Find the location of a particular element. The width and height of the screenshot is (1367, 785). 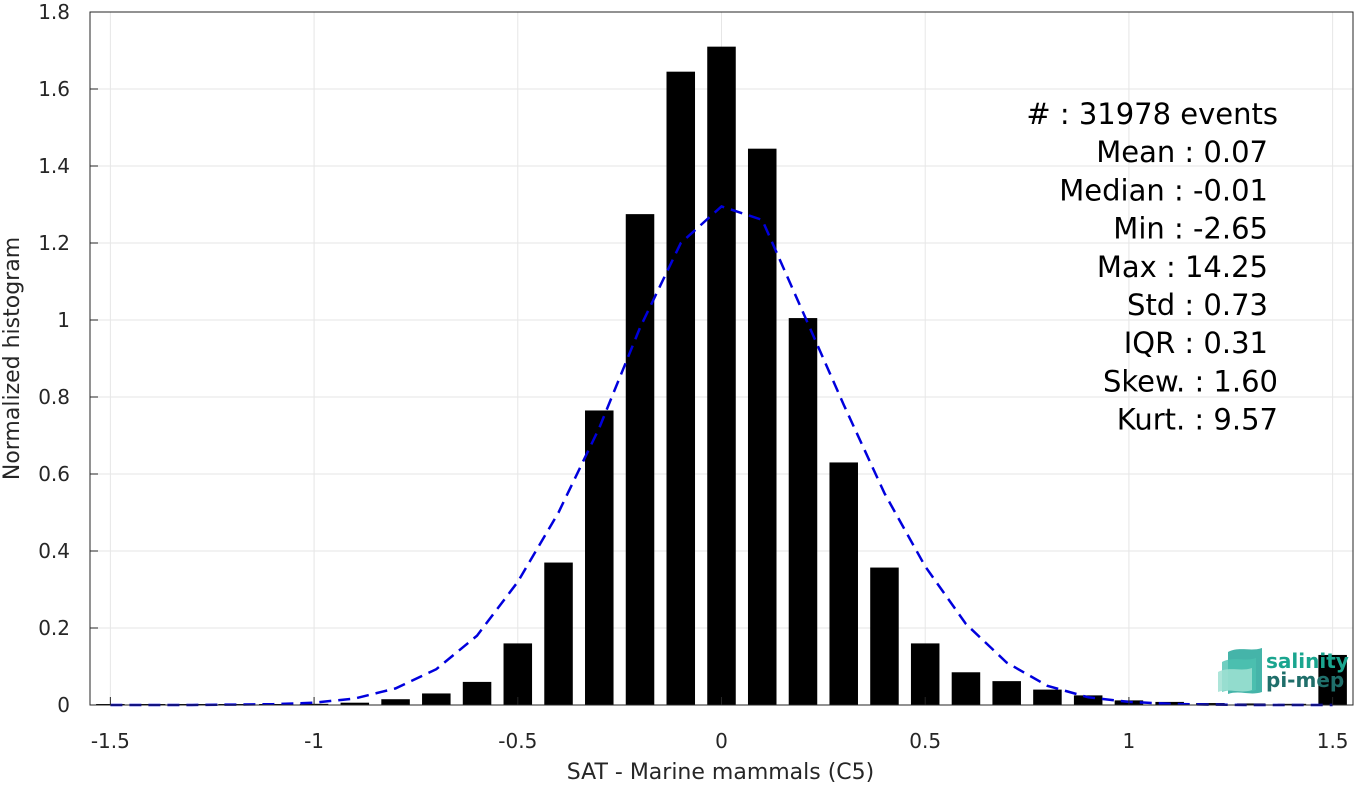

x-axis-label: SAT - Marine mammals (C5) is located at coordinates (721, 772).